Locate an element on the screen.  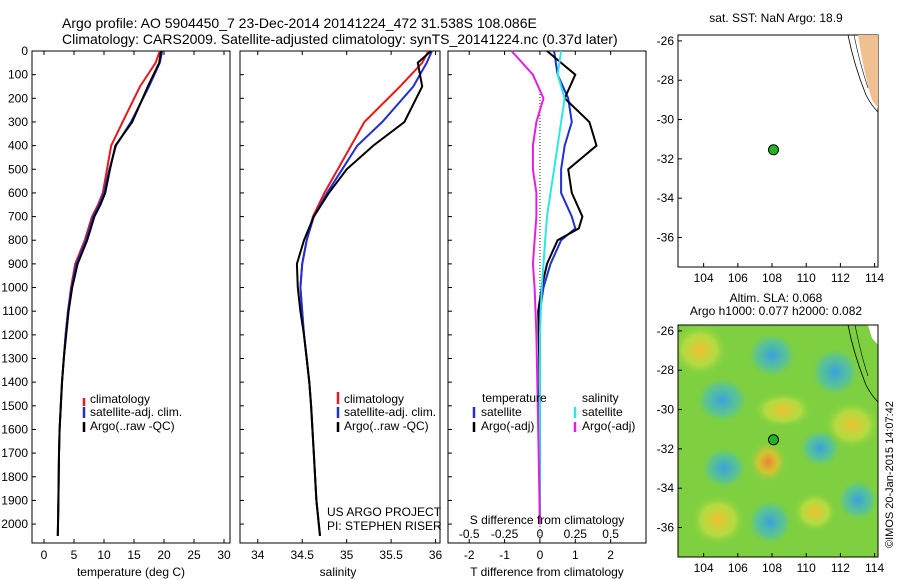
sla-map-x-ticks: 104 106 108 110 112 114 is located at coordinates (789, 564).